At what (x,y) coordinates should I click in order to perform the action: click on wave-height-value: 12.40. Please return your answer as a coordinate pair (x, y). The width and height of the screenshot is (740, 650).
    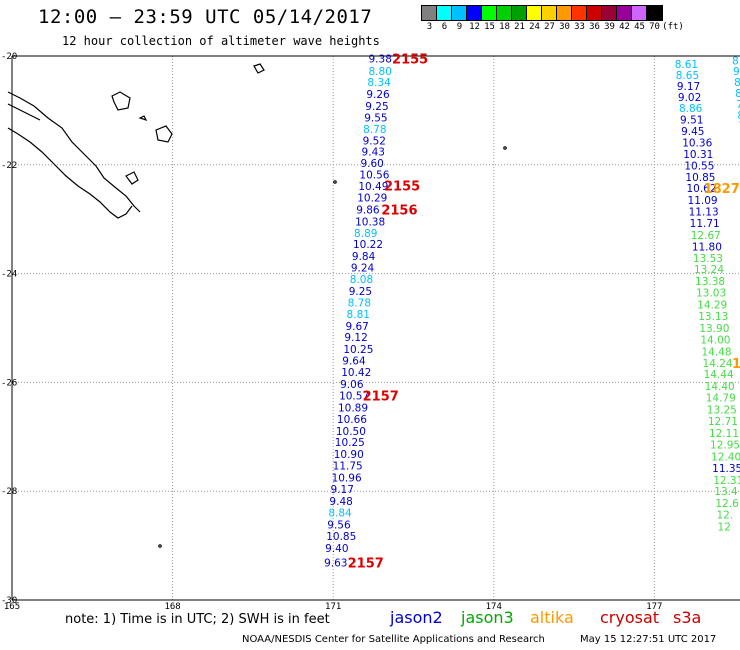
    Looking at the image, I should click on (725, 457).